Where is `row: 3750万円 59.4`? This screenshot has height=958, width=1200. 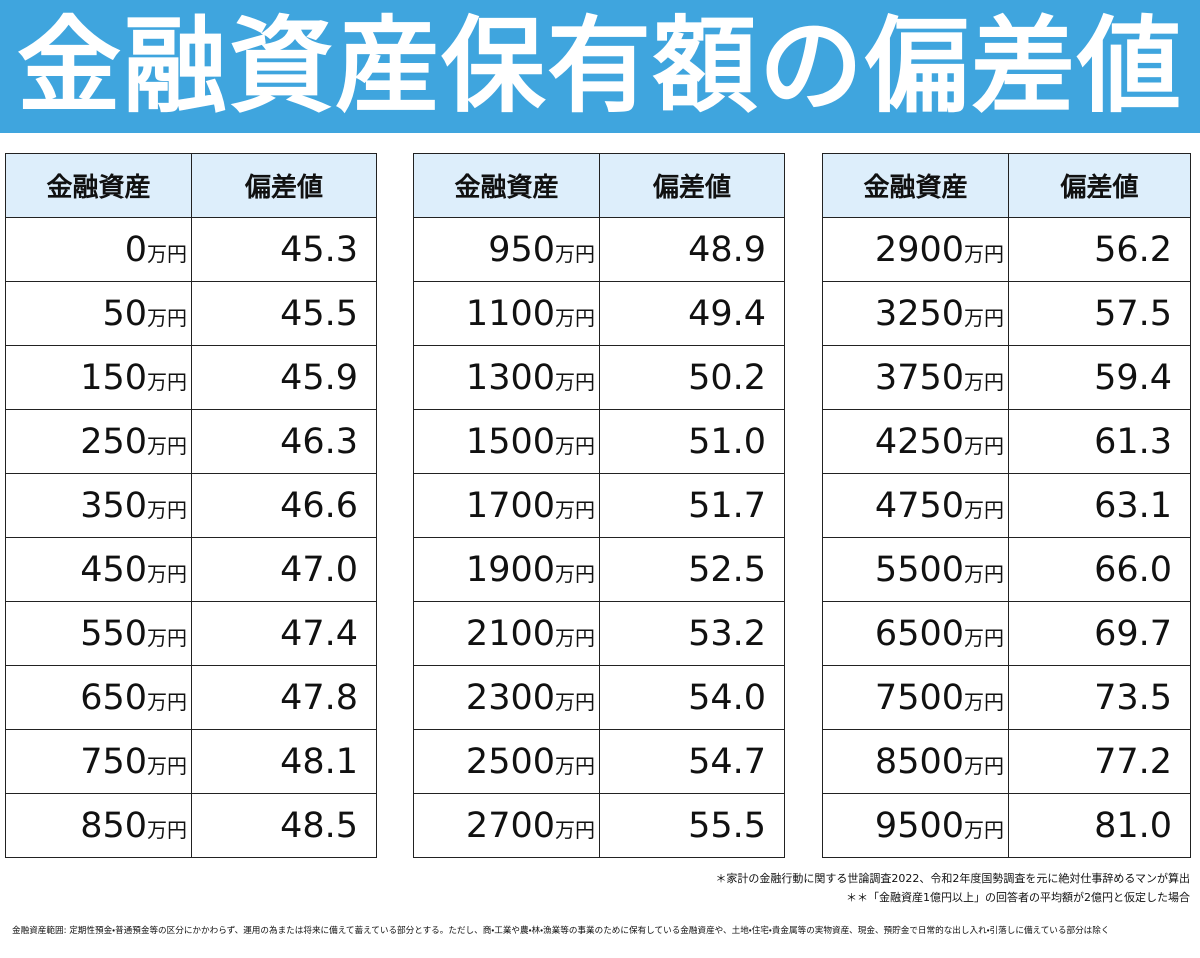 row: 3750万円 59.4 is located at coordinates (1006, 377).